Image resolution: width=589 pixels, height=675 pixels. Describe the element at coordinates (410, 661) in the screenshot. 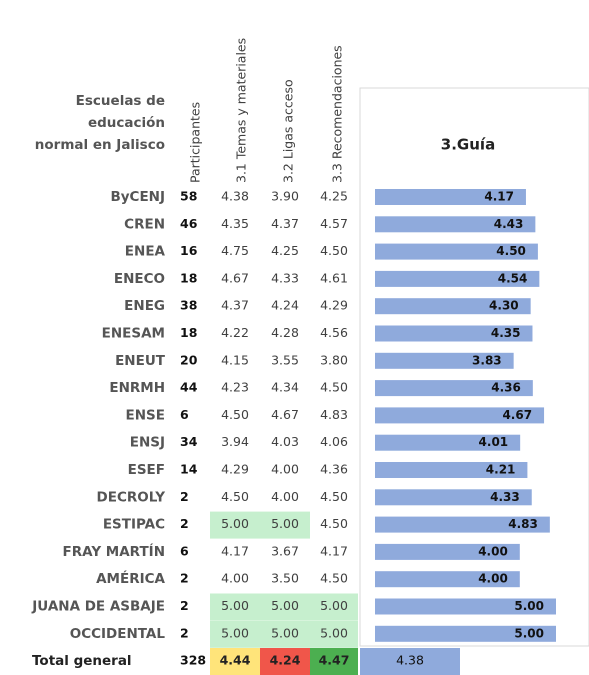

I see `guia-cell` at that location.